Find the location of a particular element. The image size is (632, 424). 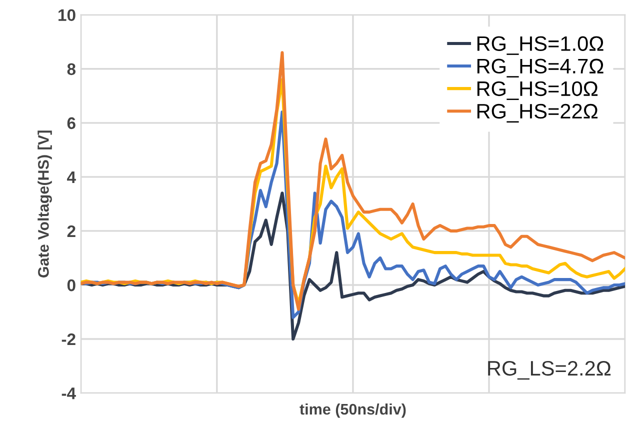

x-axis-title: time (50ns/div) is located at coordinates (353, 410).